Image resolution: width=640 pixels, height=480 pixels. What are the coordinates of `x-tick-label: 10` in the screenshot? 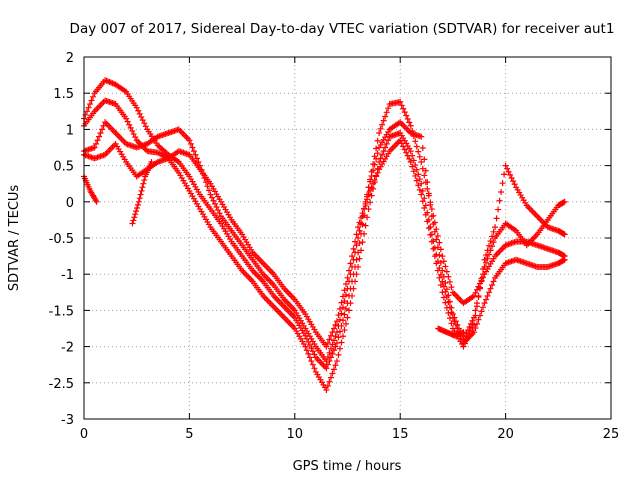 It's located at (295, 434).